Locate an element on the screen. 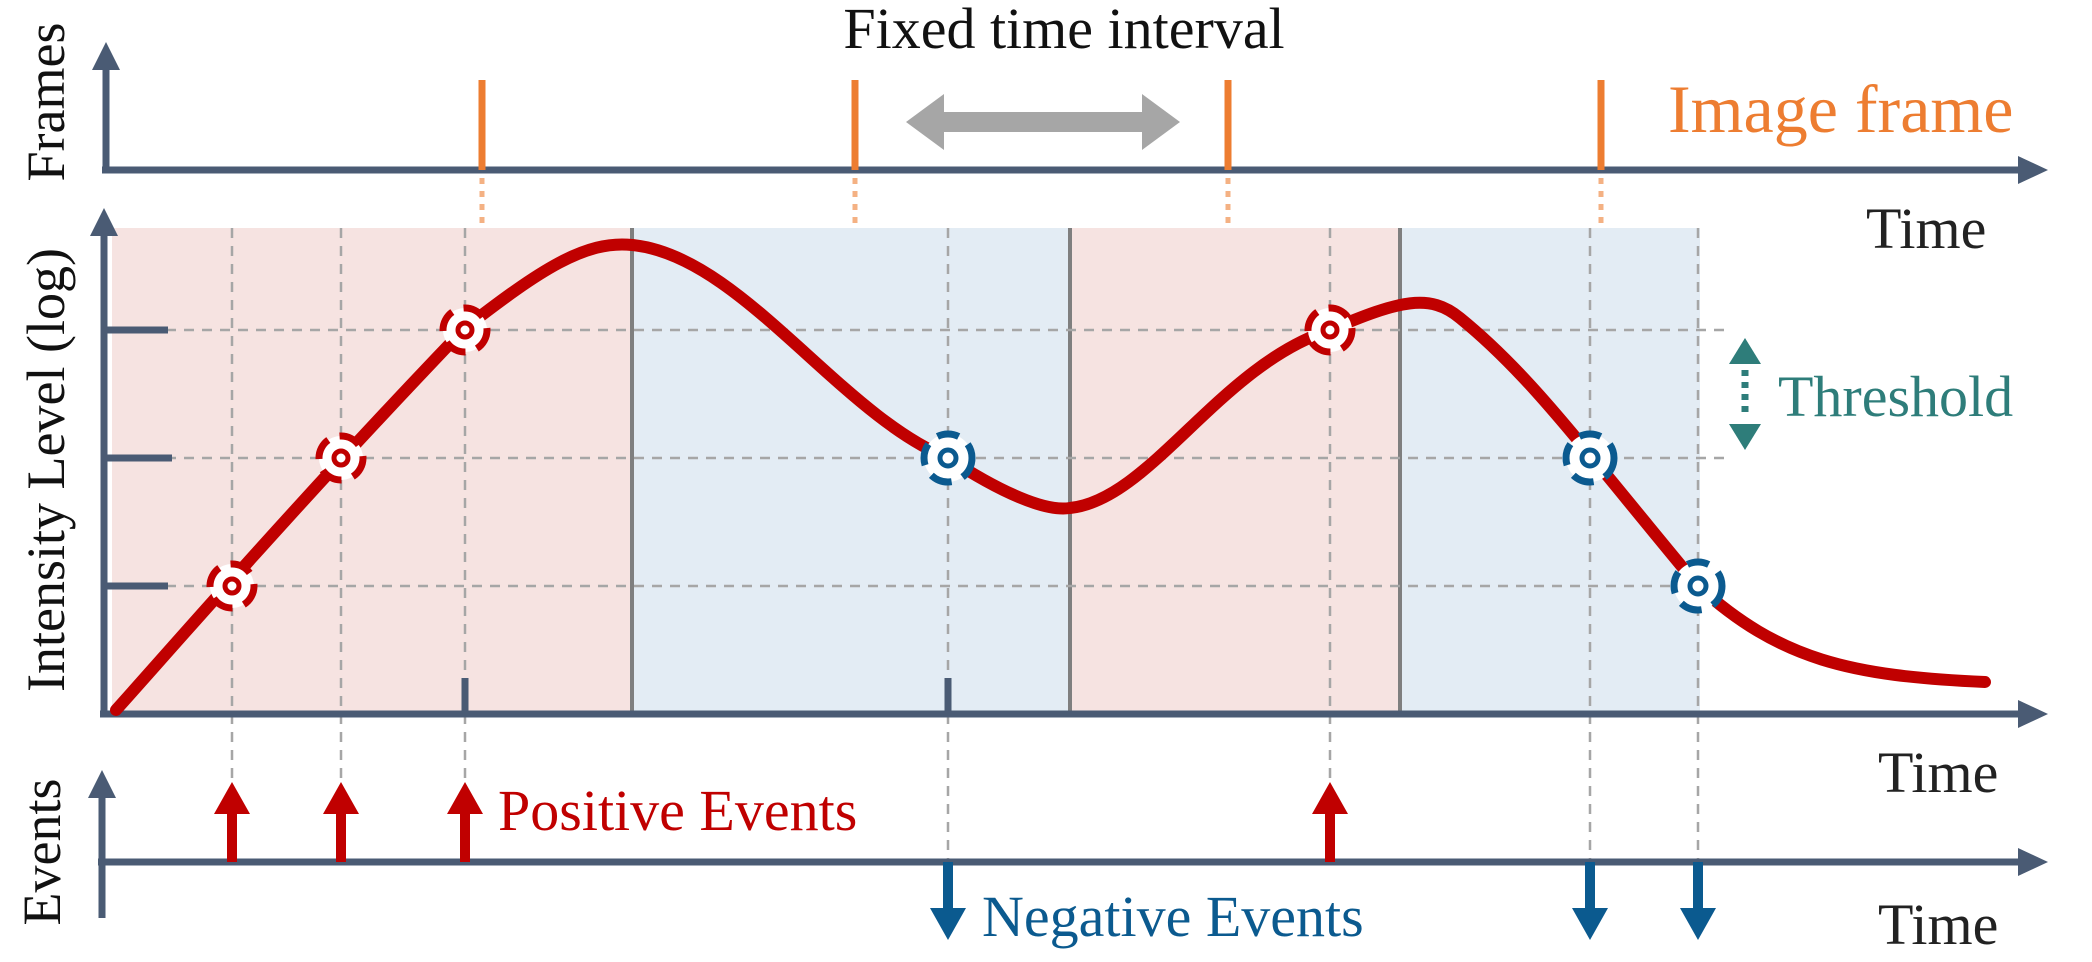  fixed-interval-arrow is located at coordinates (1043, 122).